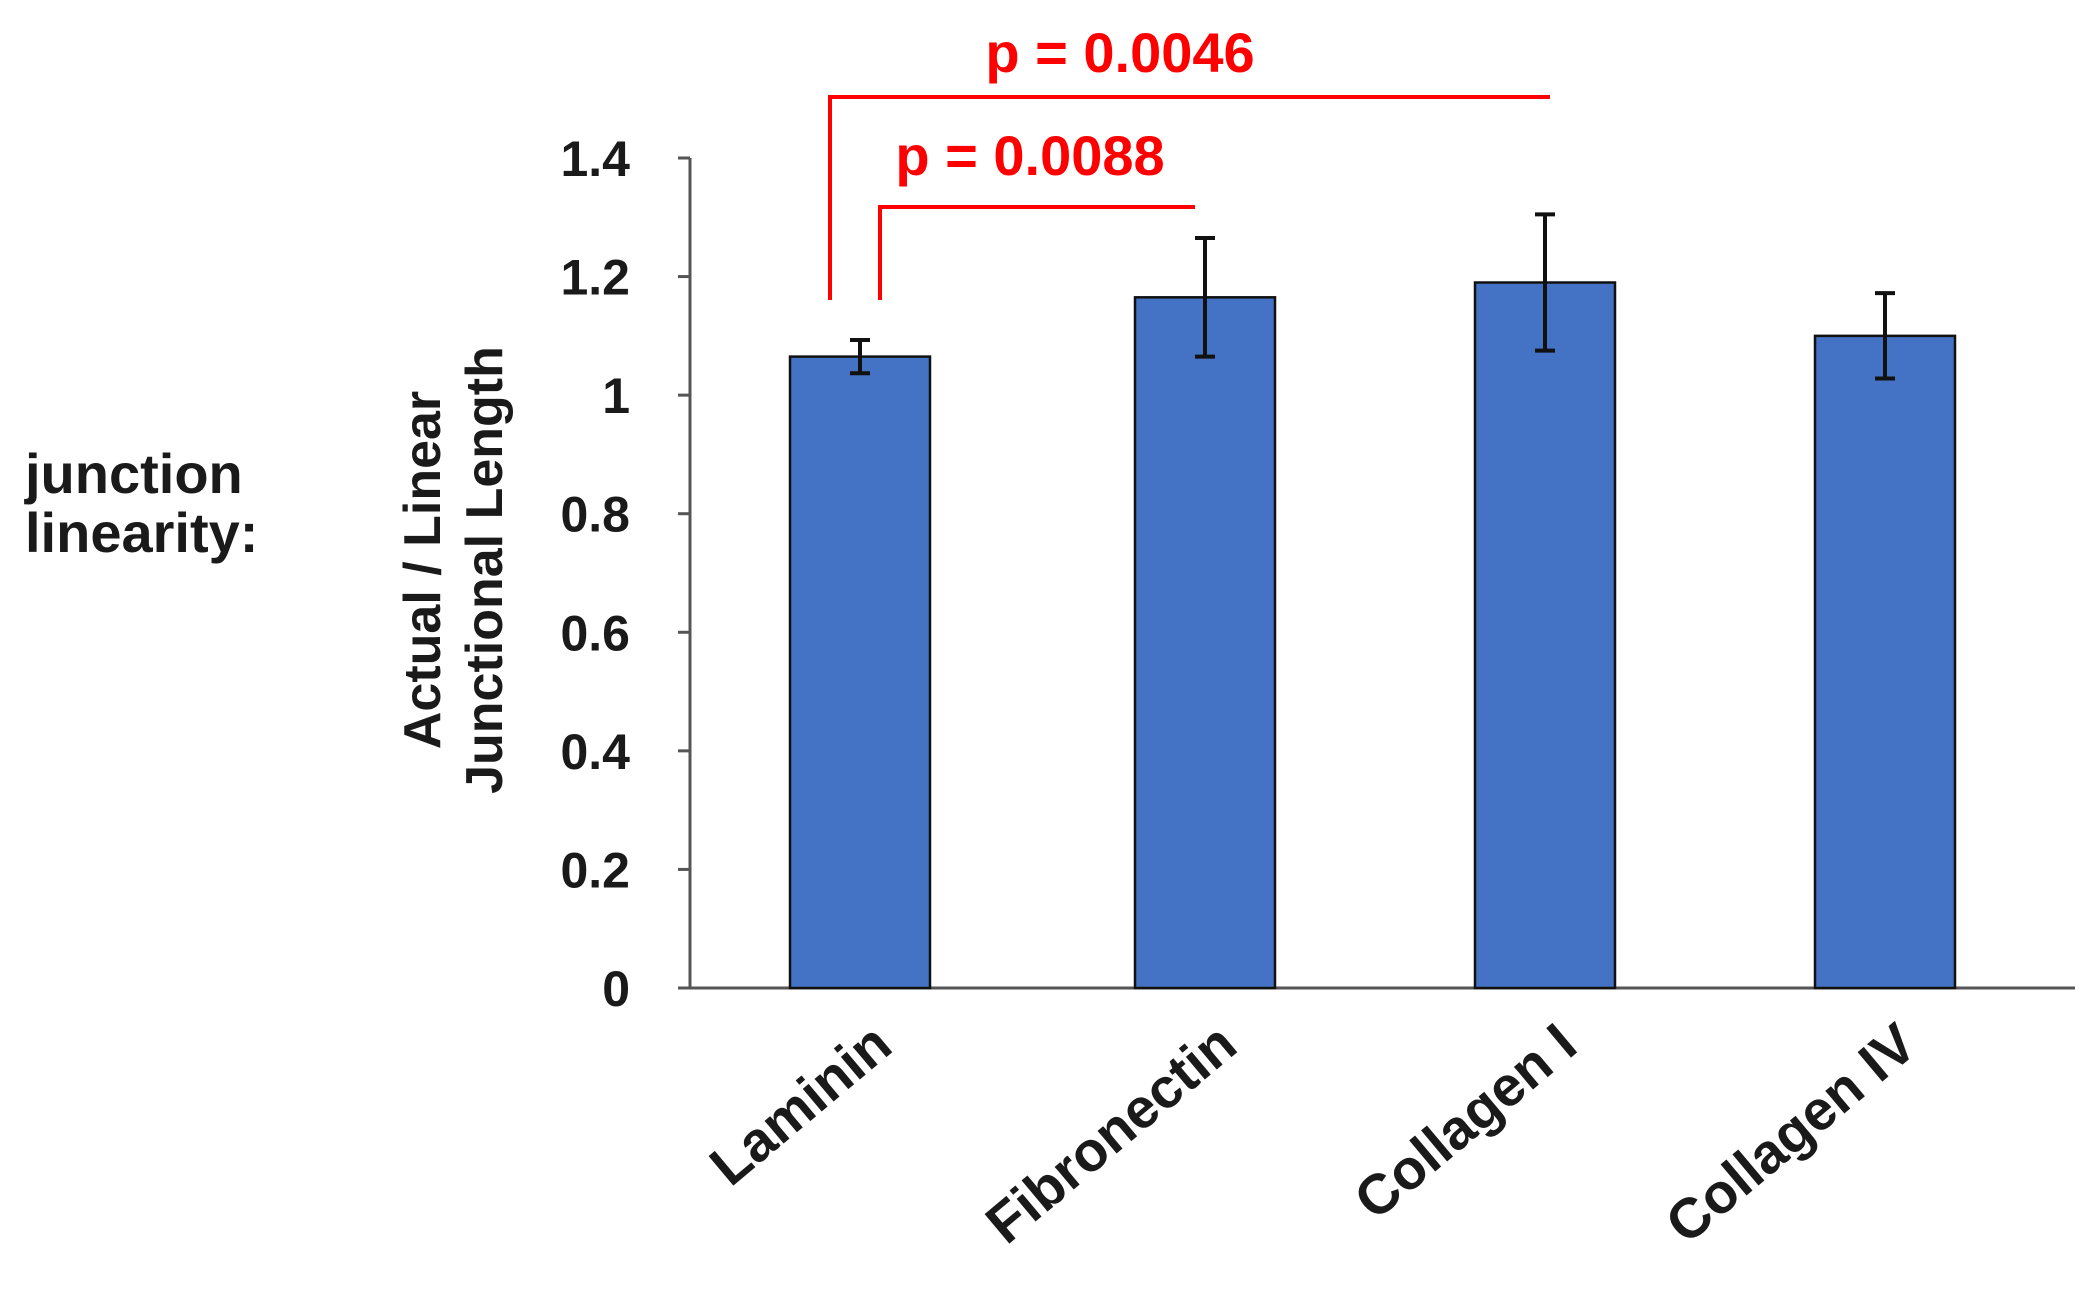 The image size is (2090, 1293). What do you see at coordinates (423, 570) in the screenshot?
I see `y-axis-label-line-1: Actual / Linear` at bounding box center [423, 570].